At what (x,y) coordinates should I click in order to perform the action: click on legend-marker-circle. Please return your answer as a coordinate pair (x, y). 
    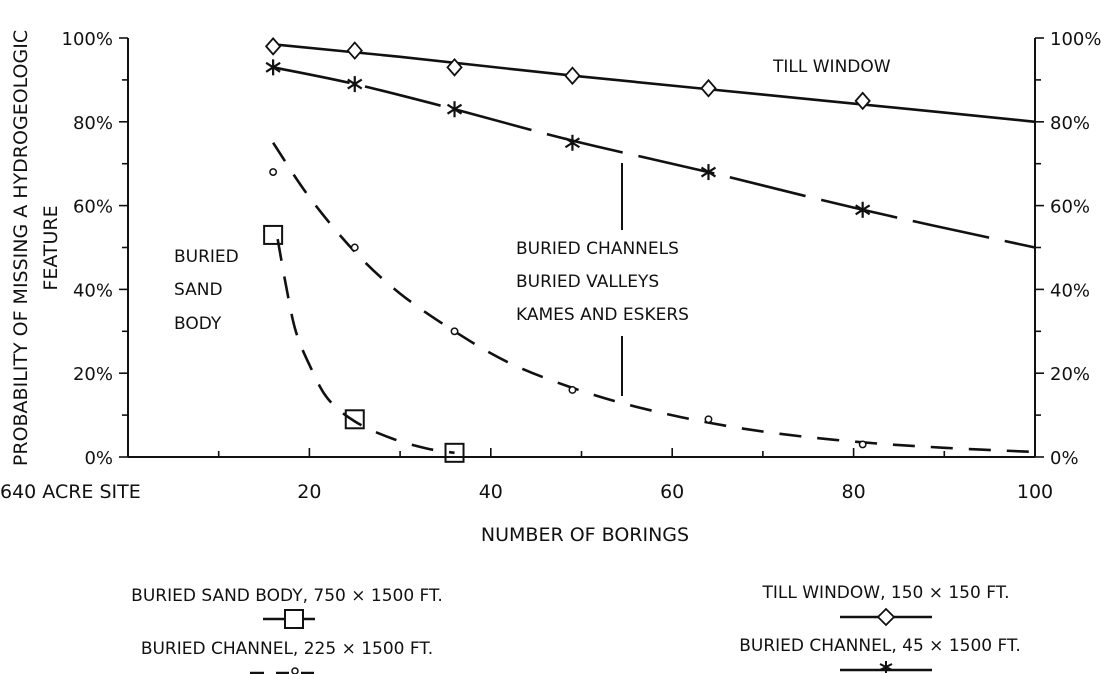
    Looking at the image, I should click on (295, 670).